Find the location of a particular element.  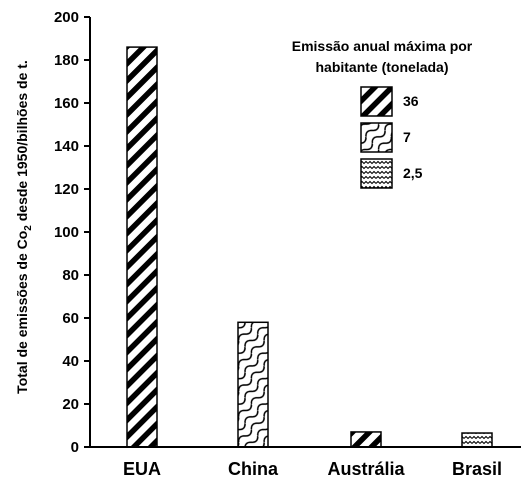

legend-label: 36 is located at coordinates (411, 101).